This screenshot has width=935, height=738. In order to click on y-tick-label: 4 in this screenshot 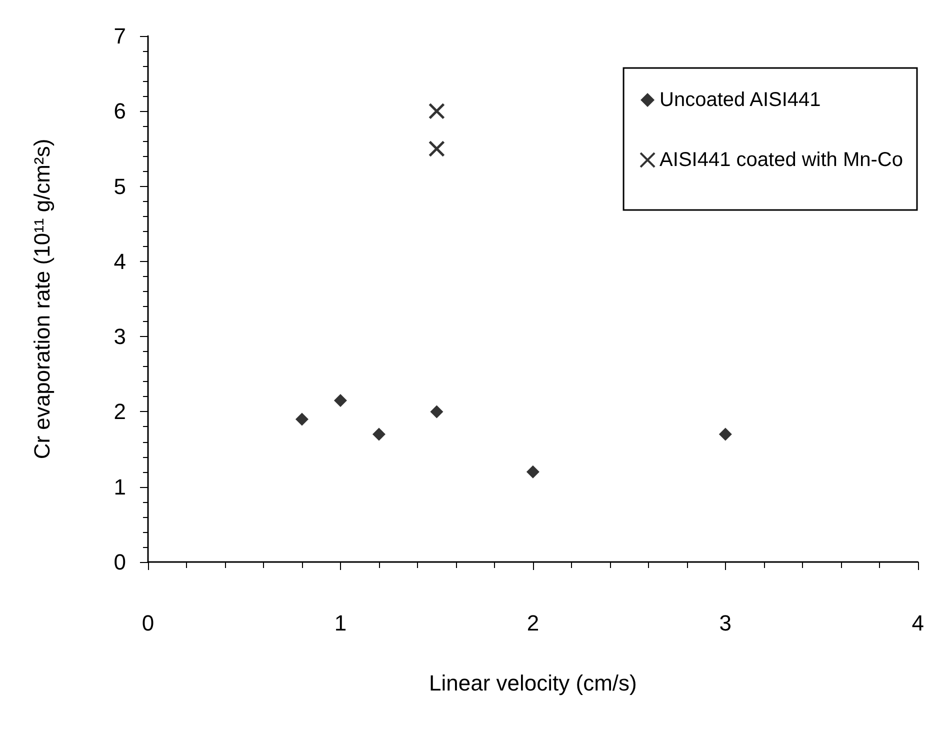, I will do `click(120, 261)`.